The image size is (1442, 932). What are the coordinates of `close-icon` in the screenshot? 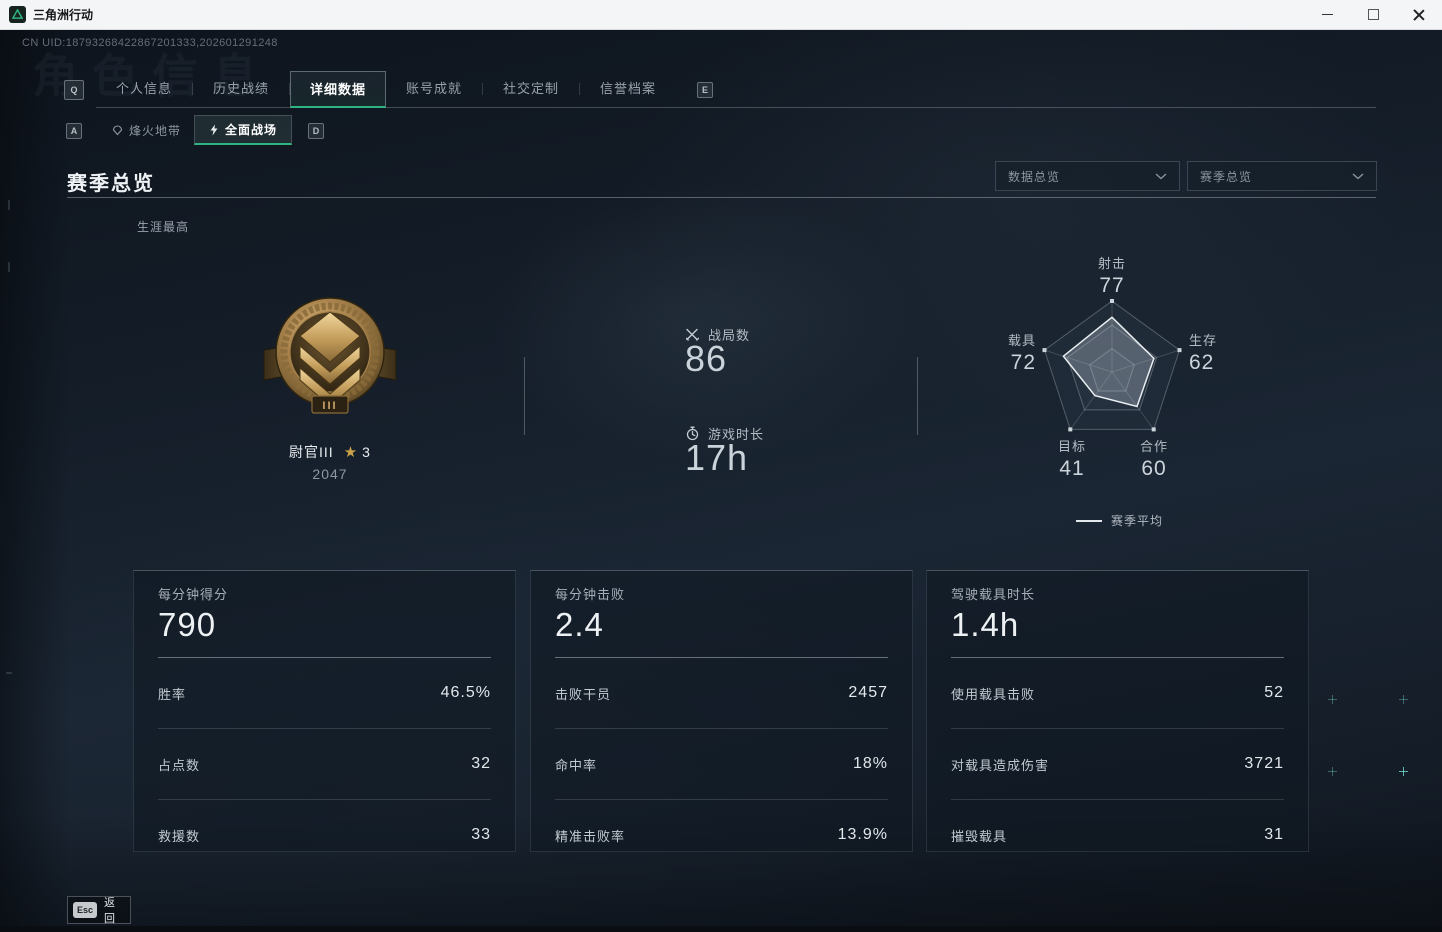 It's located at (1419, 15).